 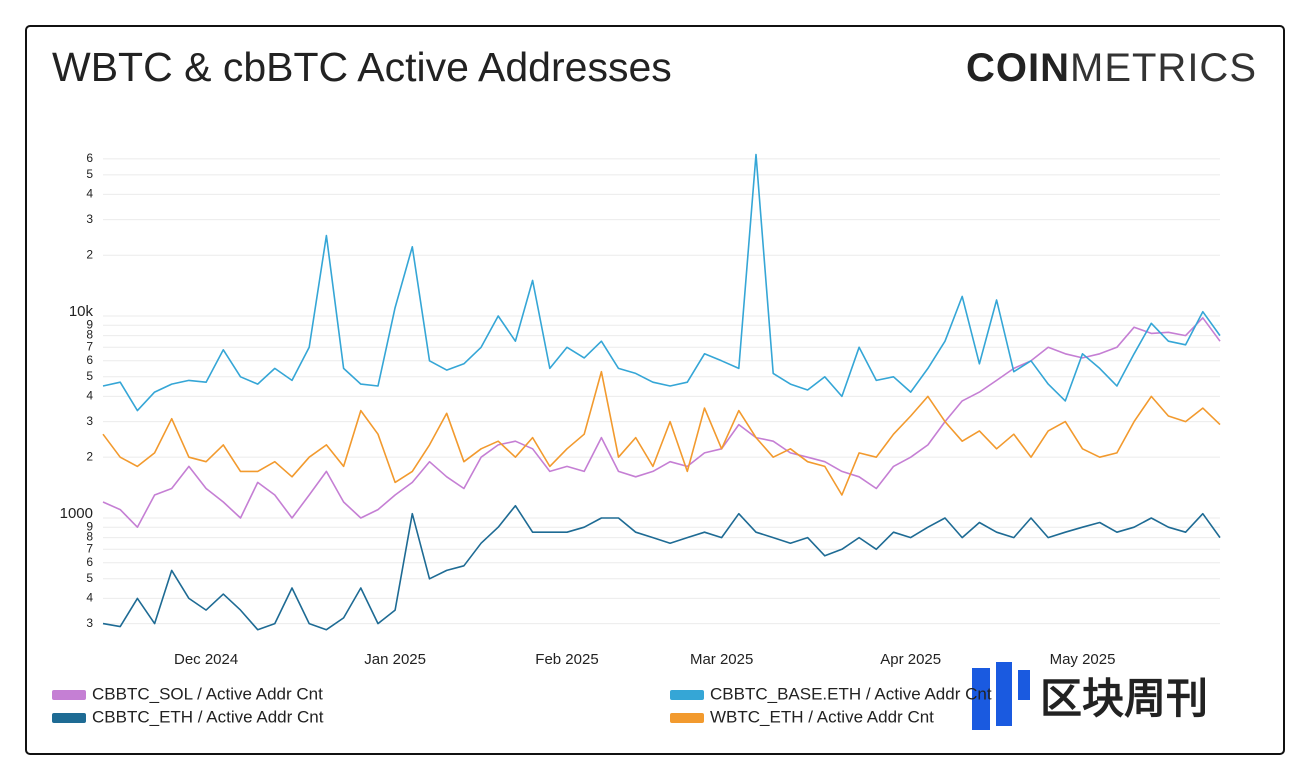 I want to click on legend-label: CBBTC_BASE.ETH / Active Addr Cnt, so click(x=851, y=693).